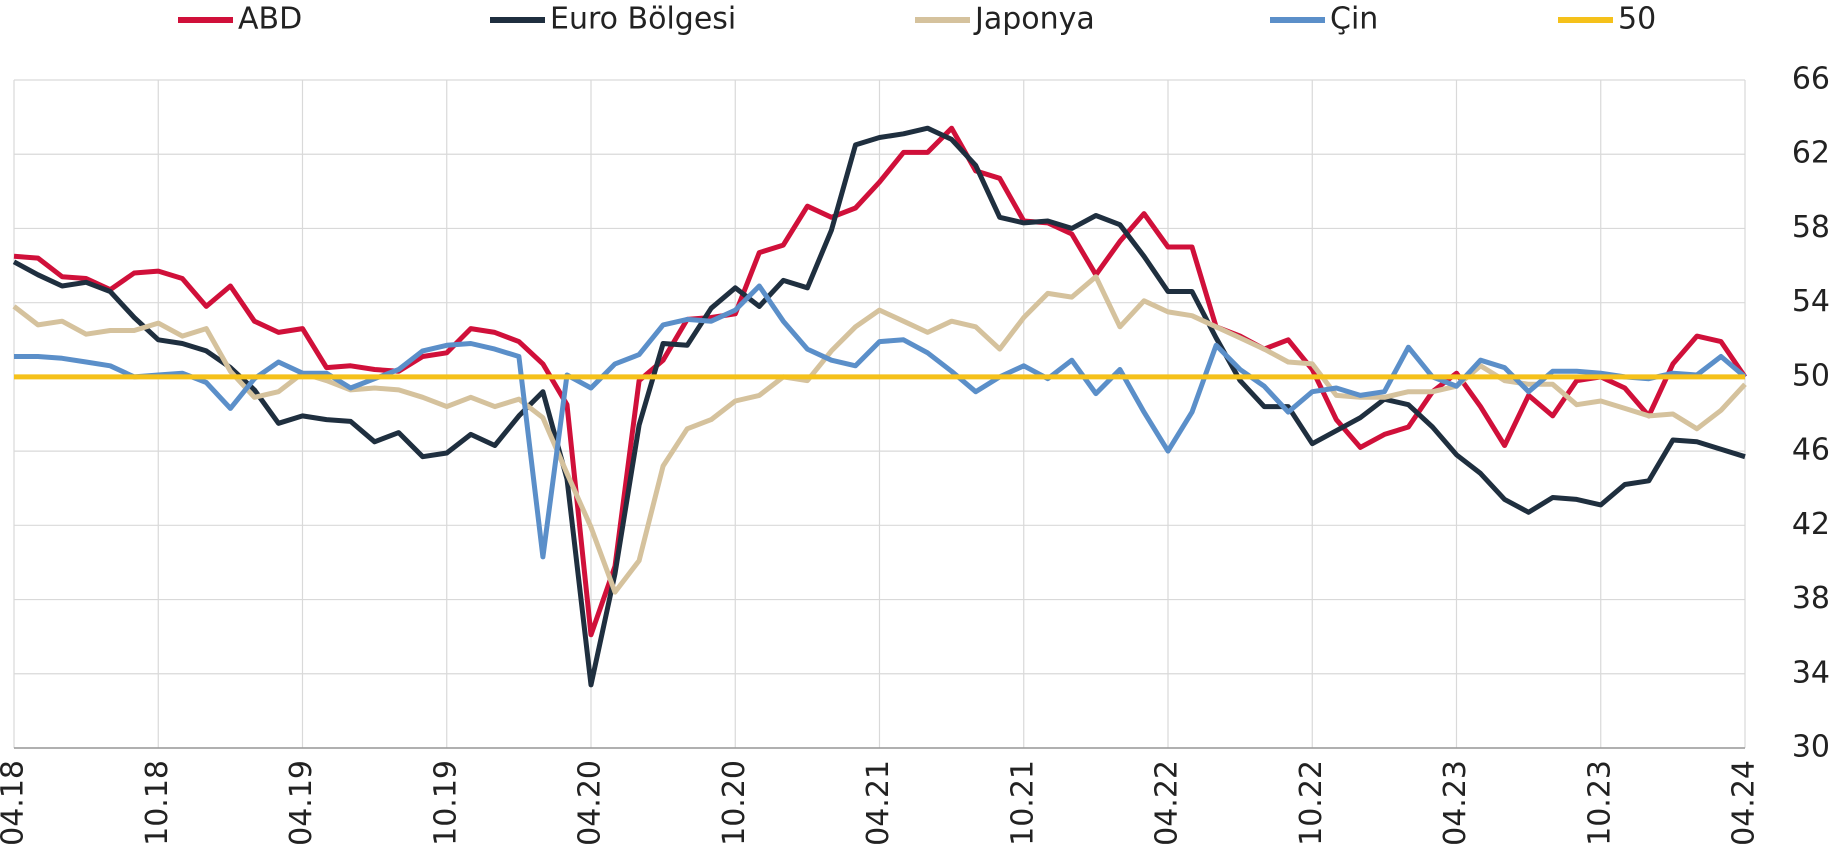 The height and width of the screenshot is (849, 1841). What do you see at coordinates (301, 803) in the screenshot?
I see `x-tick-label: 04.19` at bounding box center [301, 803].